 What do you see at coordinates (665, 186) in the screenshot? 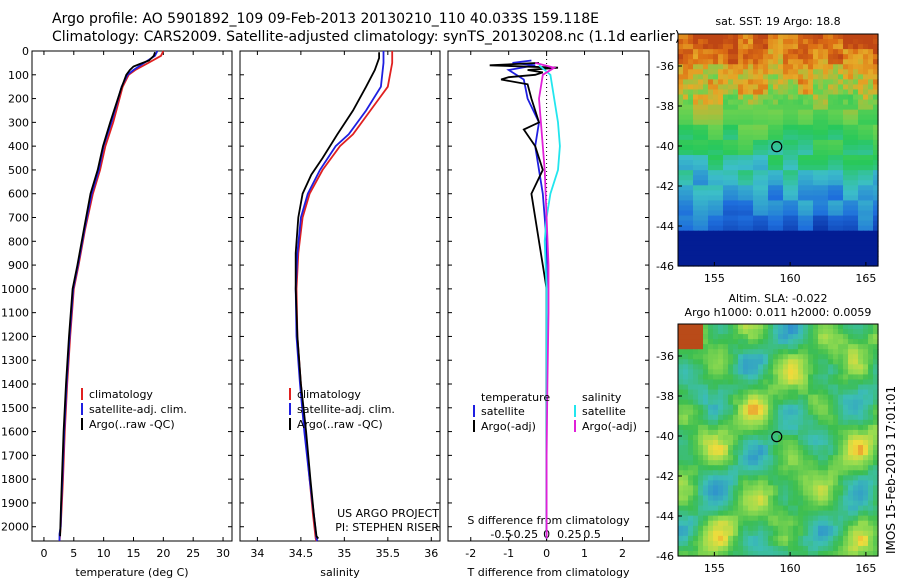
I see `sst_map-ytick-label: -42` at bounding box center [665, 186].